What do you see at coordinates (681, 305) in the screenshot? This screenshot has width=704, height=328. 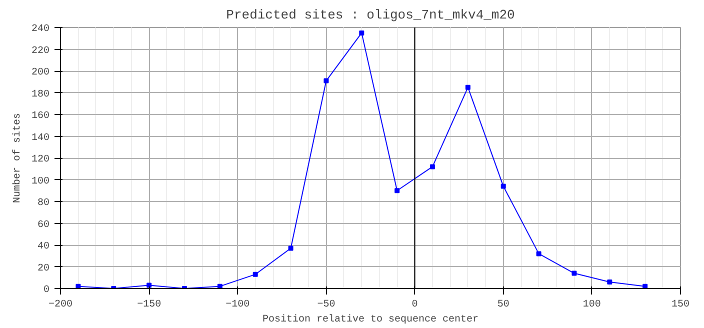 I see `x-tick-label: 150` at bounding box center [681, 305].